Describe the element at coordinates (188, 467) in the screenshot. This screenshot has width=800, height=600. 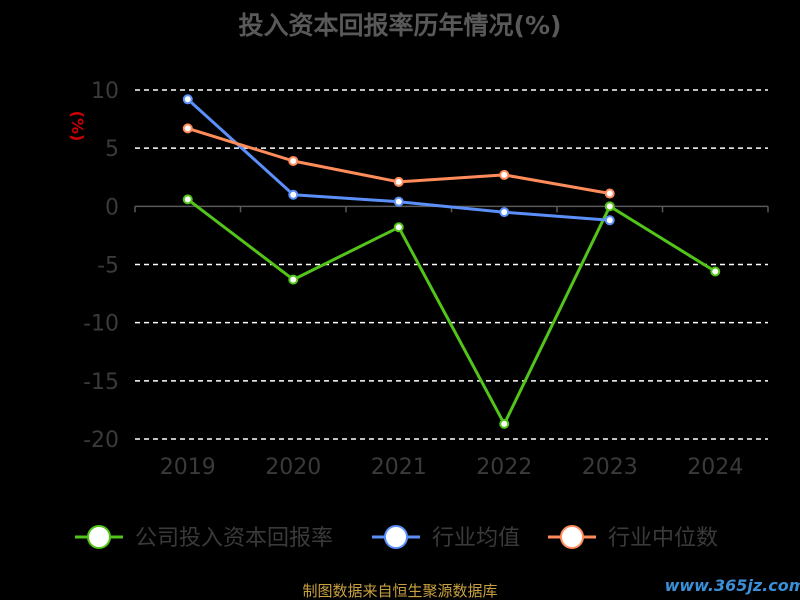
I see `x-tick-label: 2019` at that location.